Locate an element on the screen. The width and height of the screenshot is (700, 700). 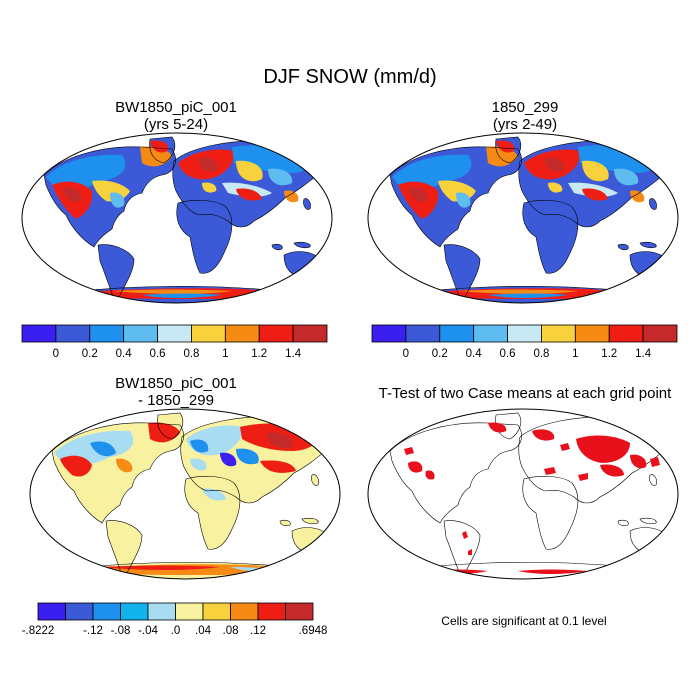
colorbar-control: 0 0.2 0.4 0.6 0.8 1 1.2 1.4 is located at coordinates (524, 342).